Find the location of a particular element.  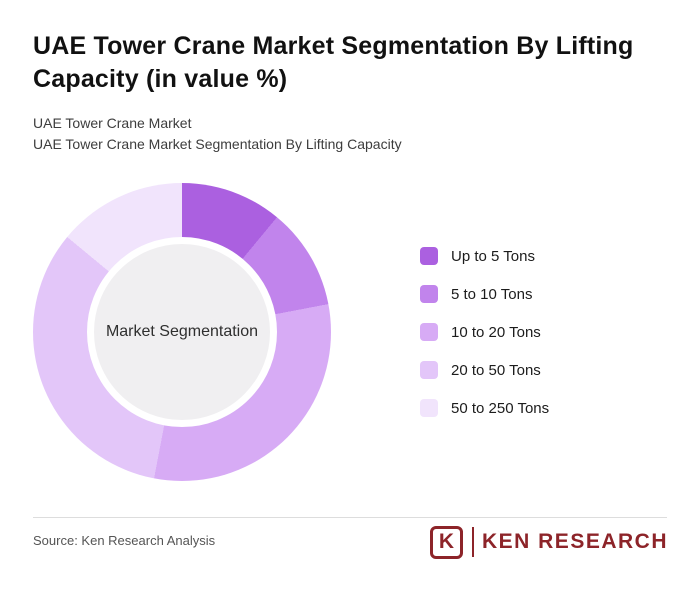

donut-center-label: Market Segmentation is located at coordinates (182, 331).